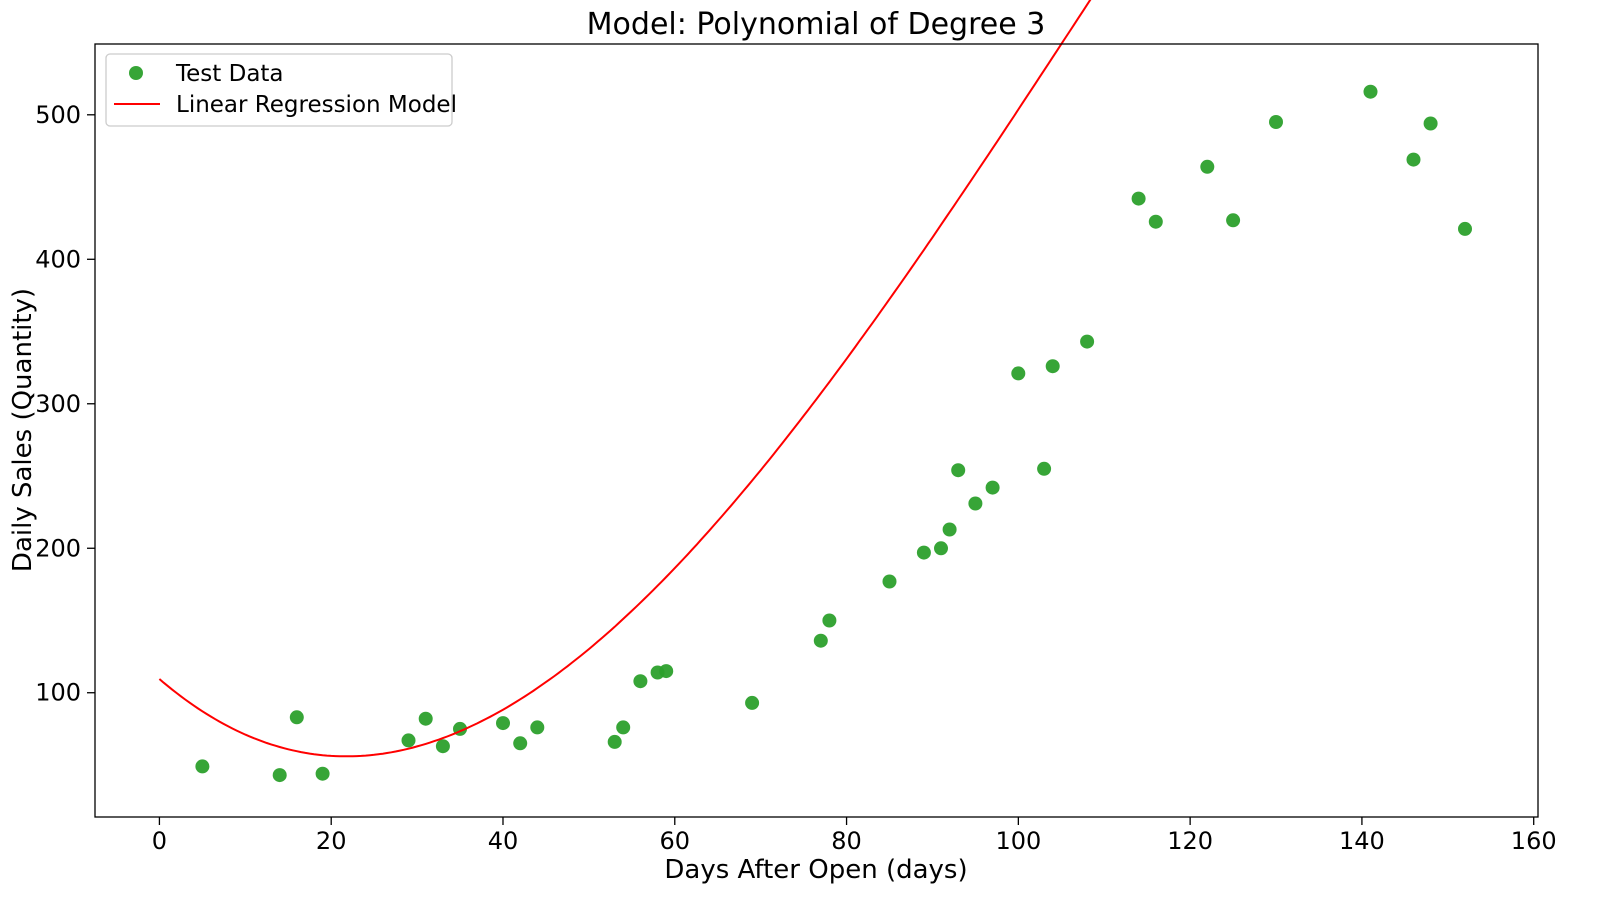  Describe the element at coordinates (846, 841) in the screenshot. I see `x-tick-label-80: 80` at that location.